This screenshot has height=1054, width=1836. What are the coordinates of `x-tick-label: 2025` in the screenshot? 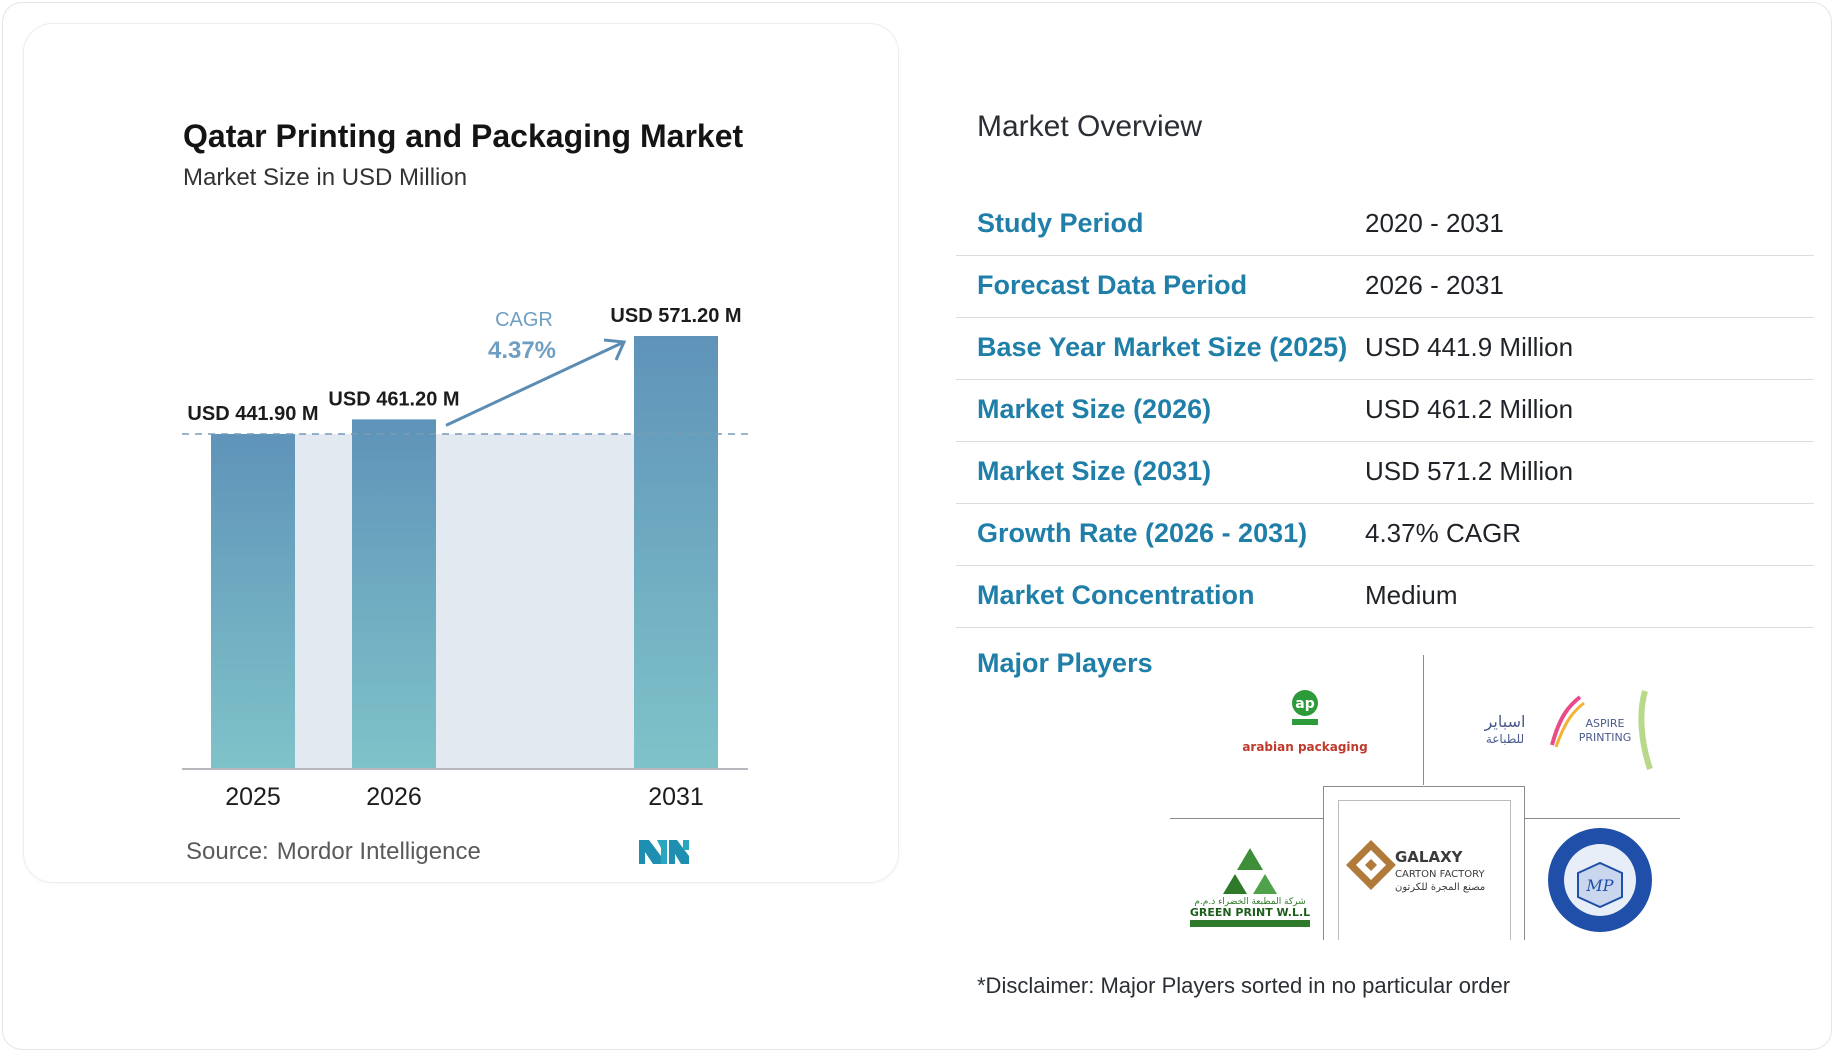 It's located at (253, 797).